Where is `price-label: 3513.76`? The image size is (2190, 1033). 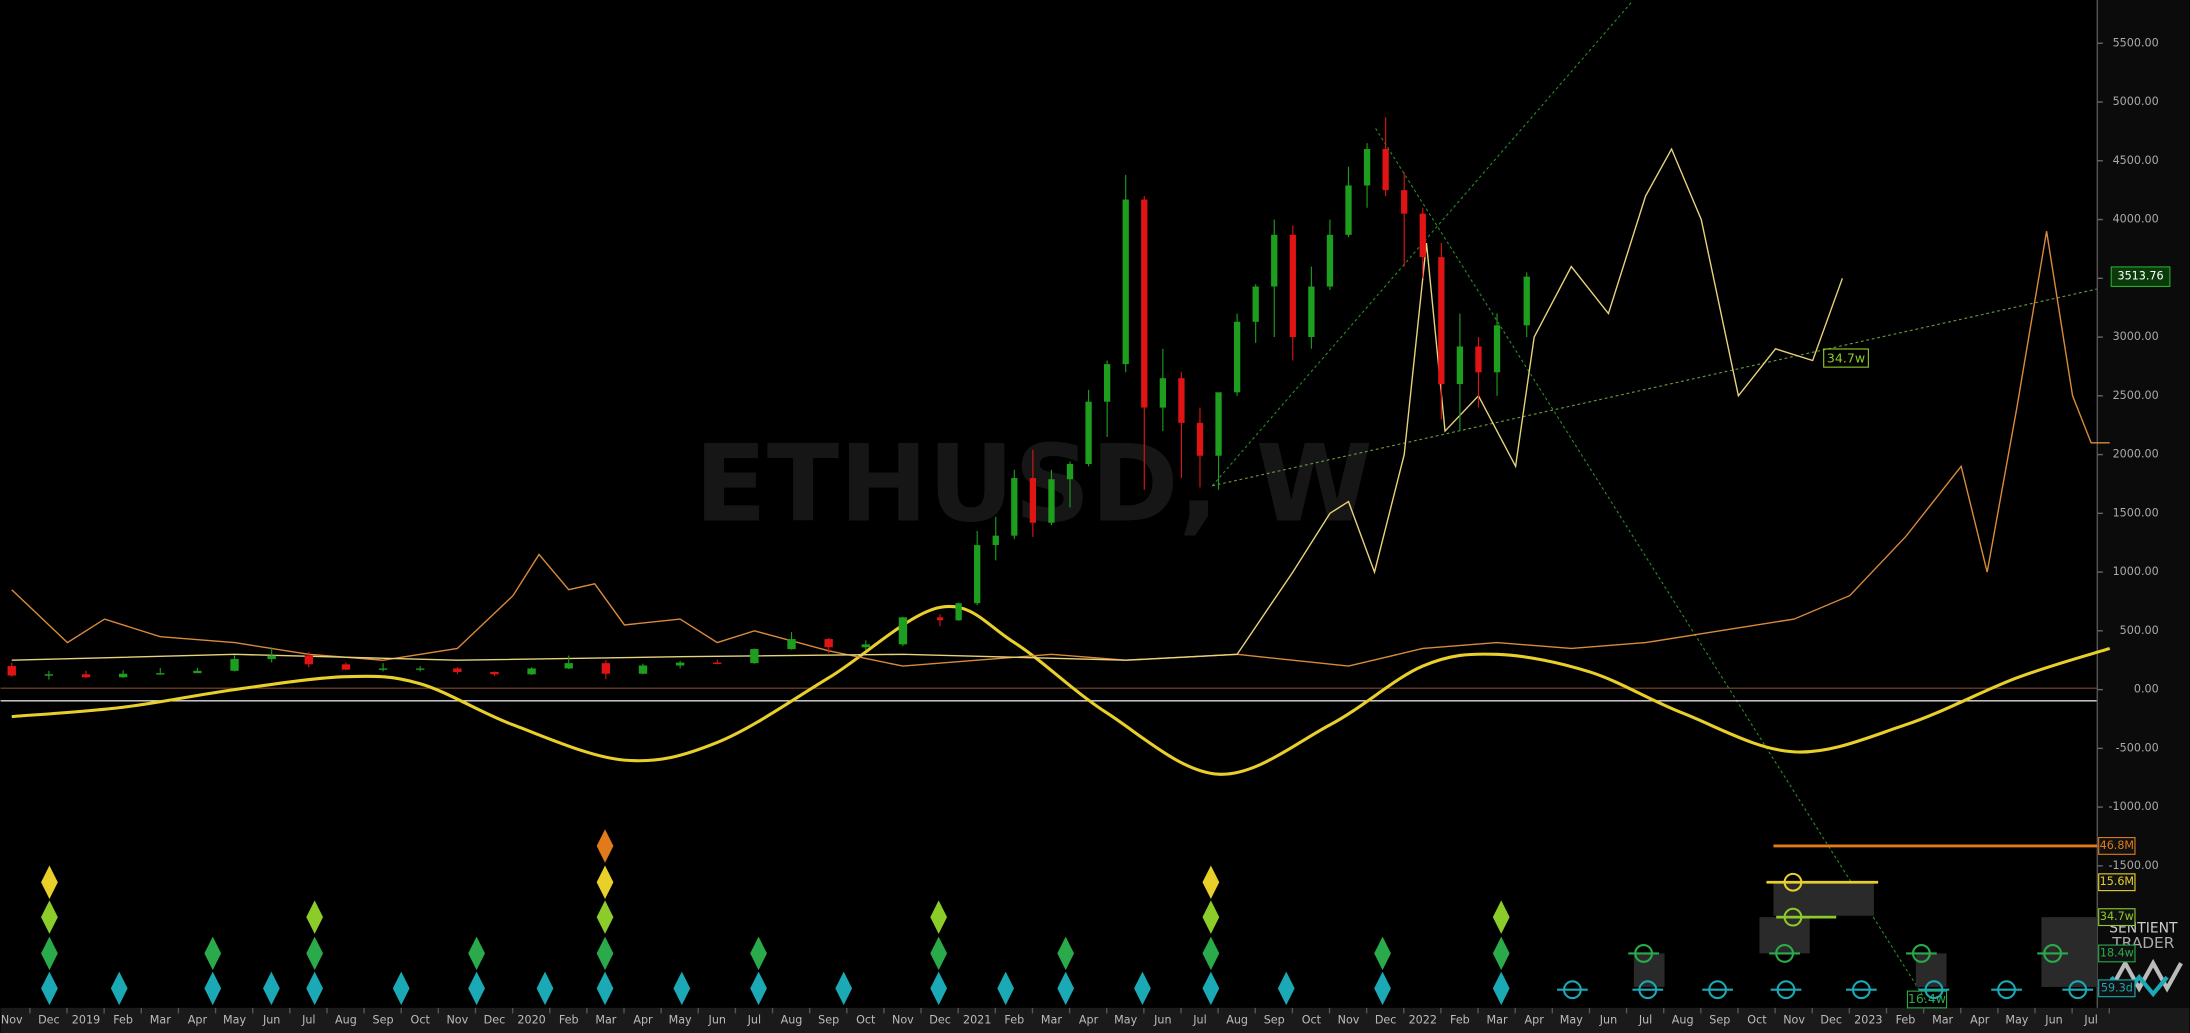 price-label: 3513.76 is located at coordinates (2140, 276).